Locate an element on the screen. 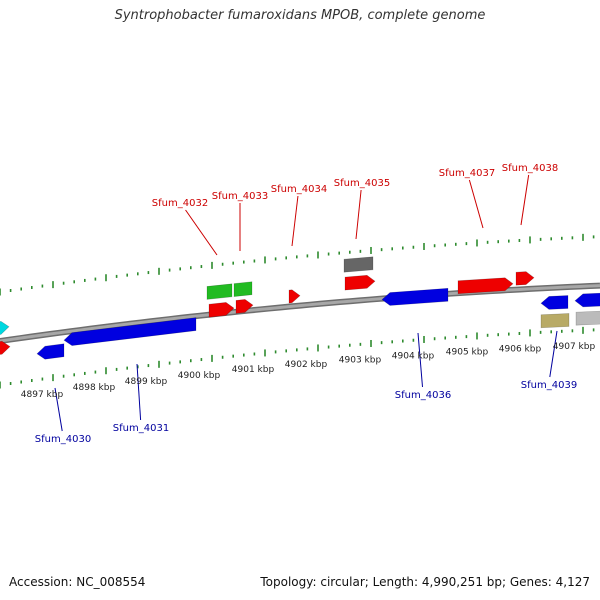 The width and height of the screenshot is (600, 600). forward-gene-label: Sfum_4037 is located at coordinates (467, 173).